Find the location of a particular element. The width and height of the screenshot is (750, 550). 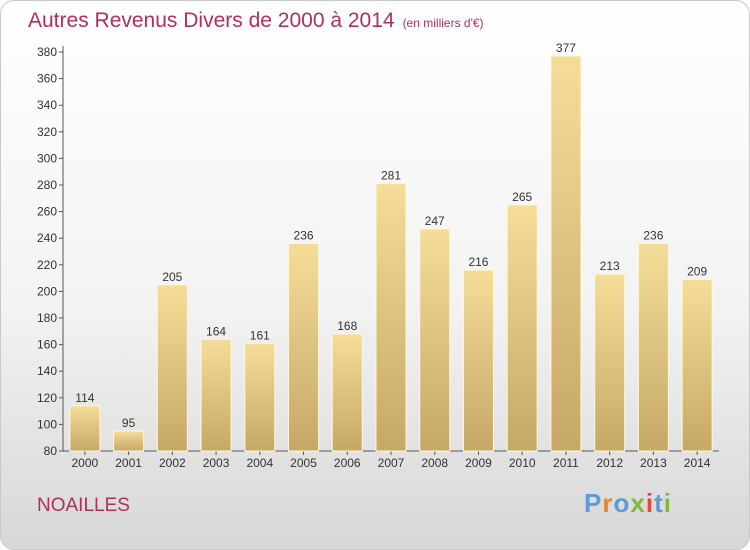

x-tick-label: 2002 is located at coordinates (172, 463).